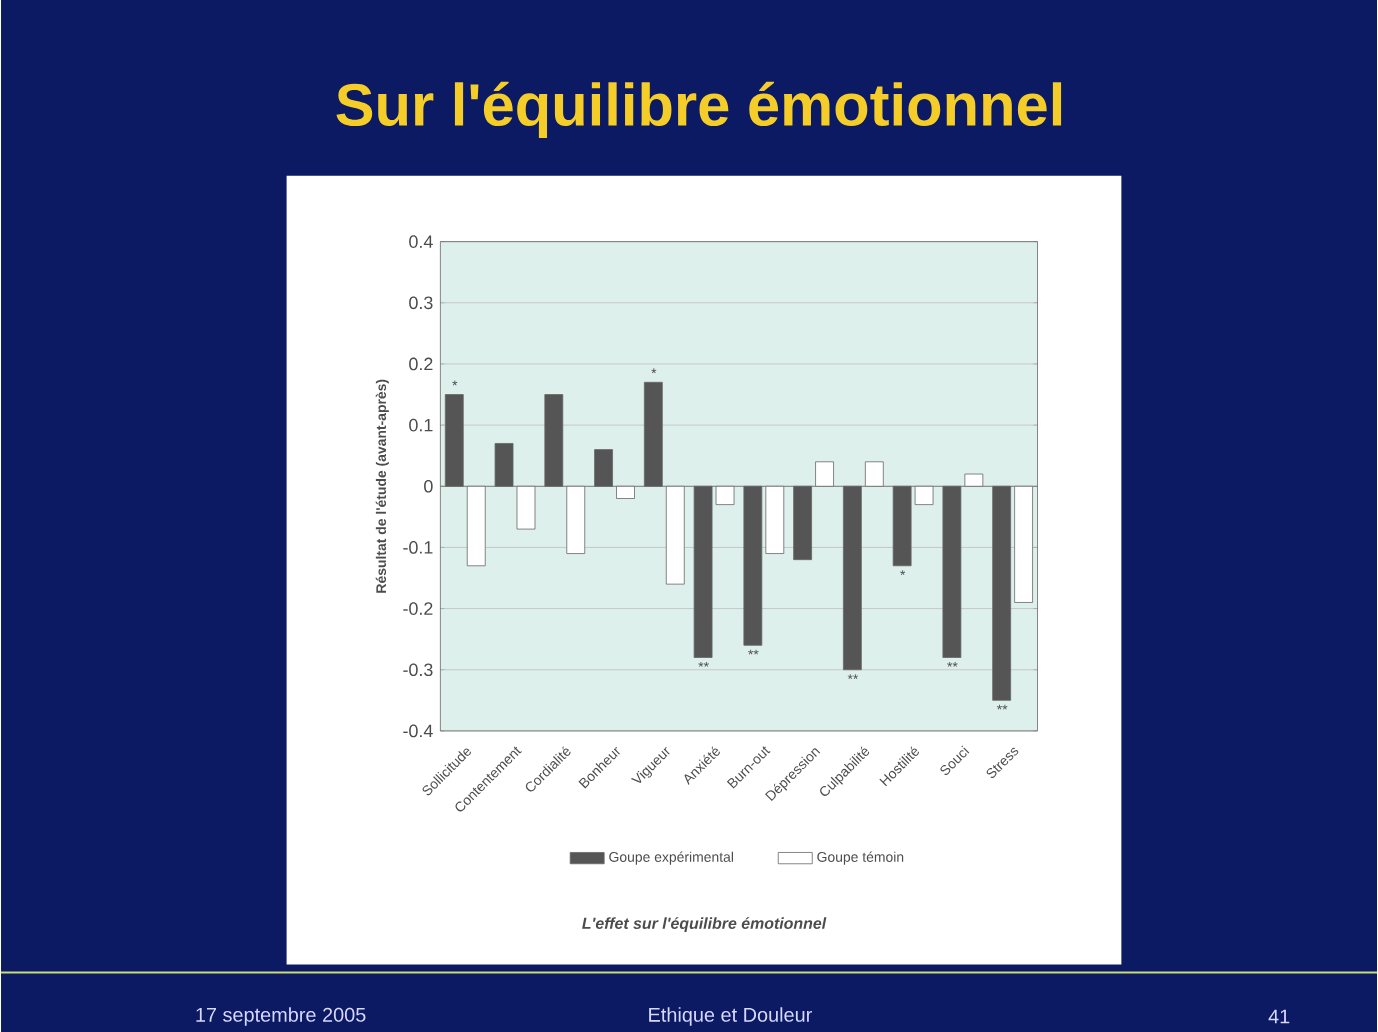 This screenshot has height=1032, width=1378. Describe the element at coordinates (421, 364) in the screenshot. I see `y-tick-label: 0.2` at that location.